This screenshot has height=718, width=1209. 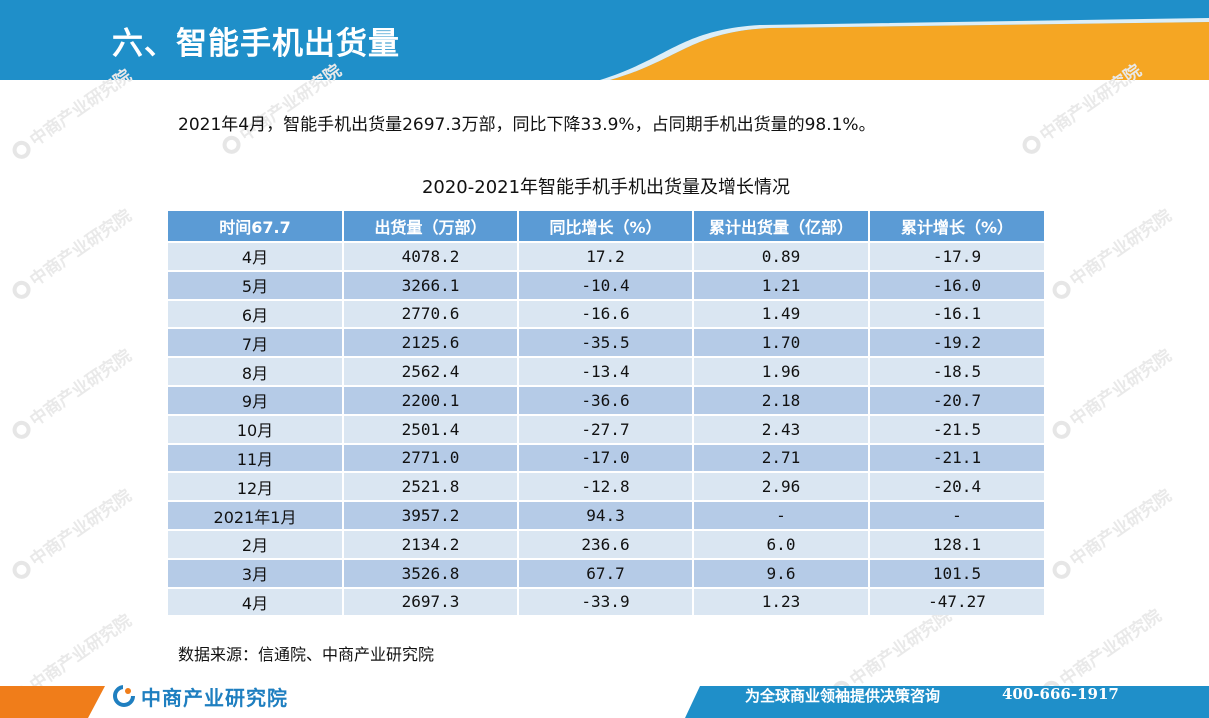 I want to click on column-header-cumulative-shipments: 累计出货量（亿部）, so click(x=781, y=226).